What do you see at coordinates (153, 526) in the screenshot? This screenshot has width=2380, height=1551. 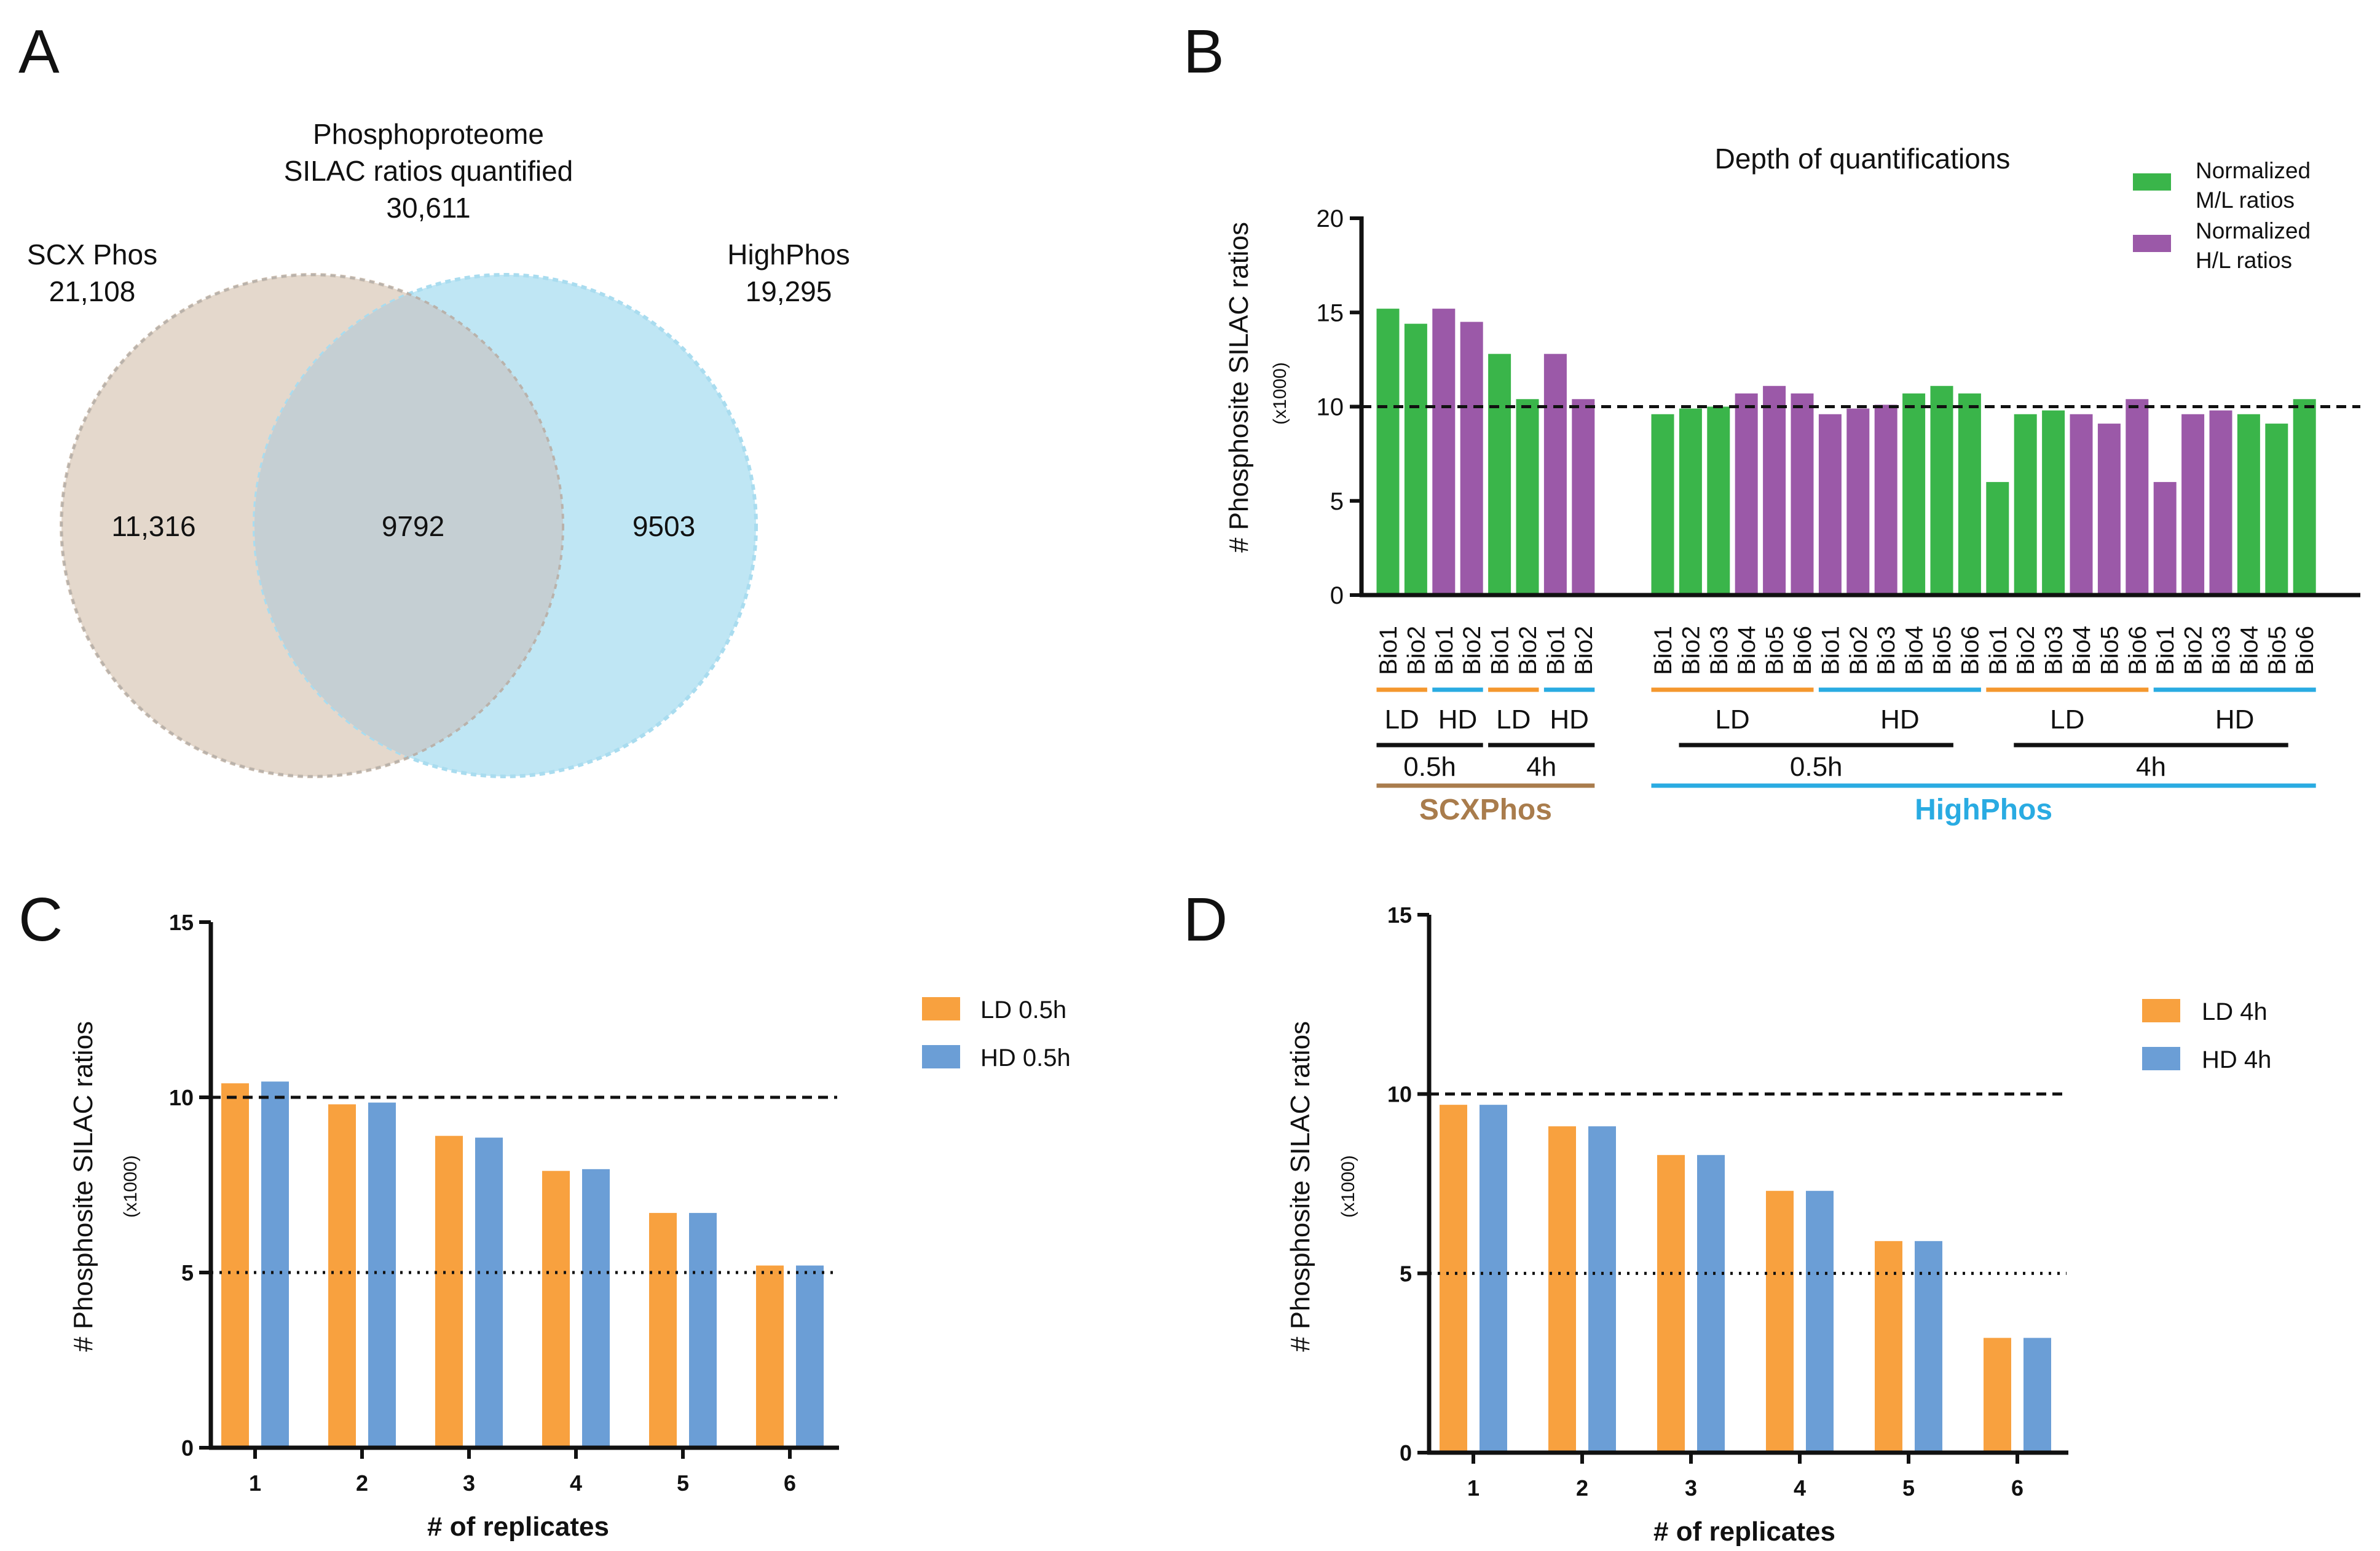 I see `venn-left-only-count: 11,316` at bounding box center [153, 526].